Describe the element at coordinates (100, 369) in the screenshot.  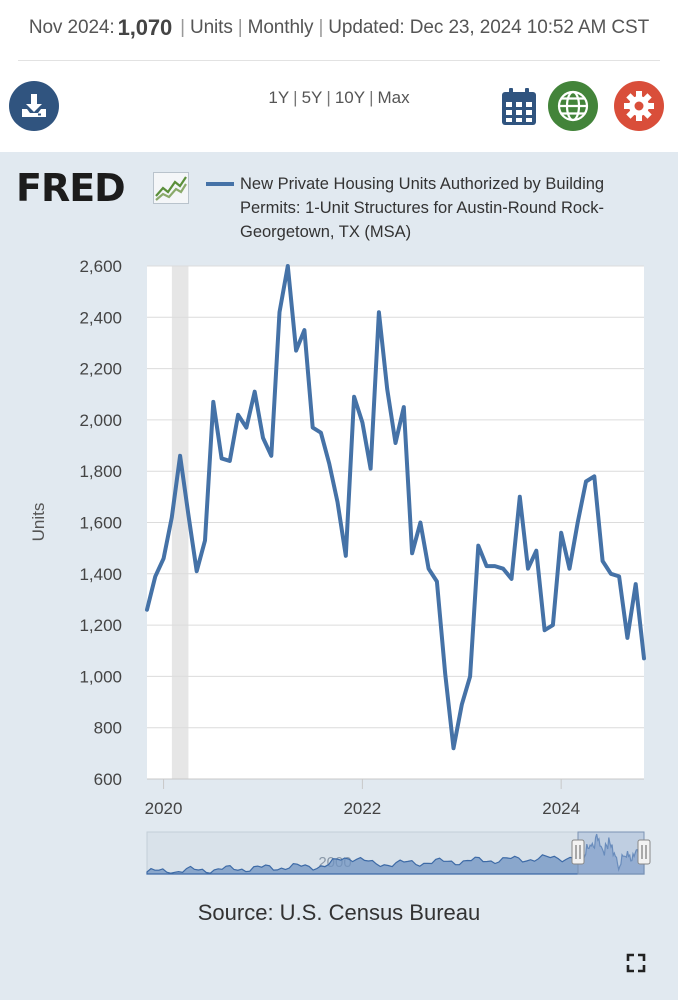
I see `y-tick-label: 2,200` at that location.